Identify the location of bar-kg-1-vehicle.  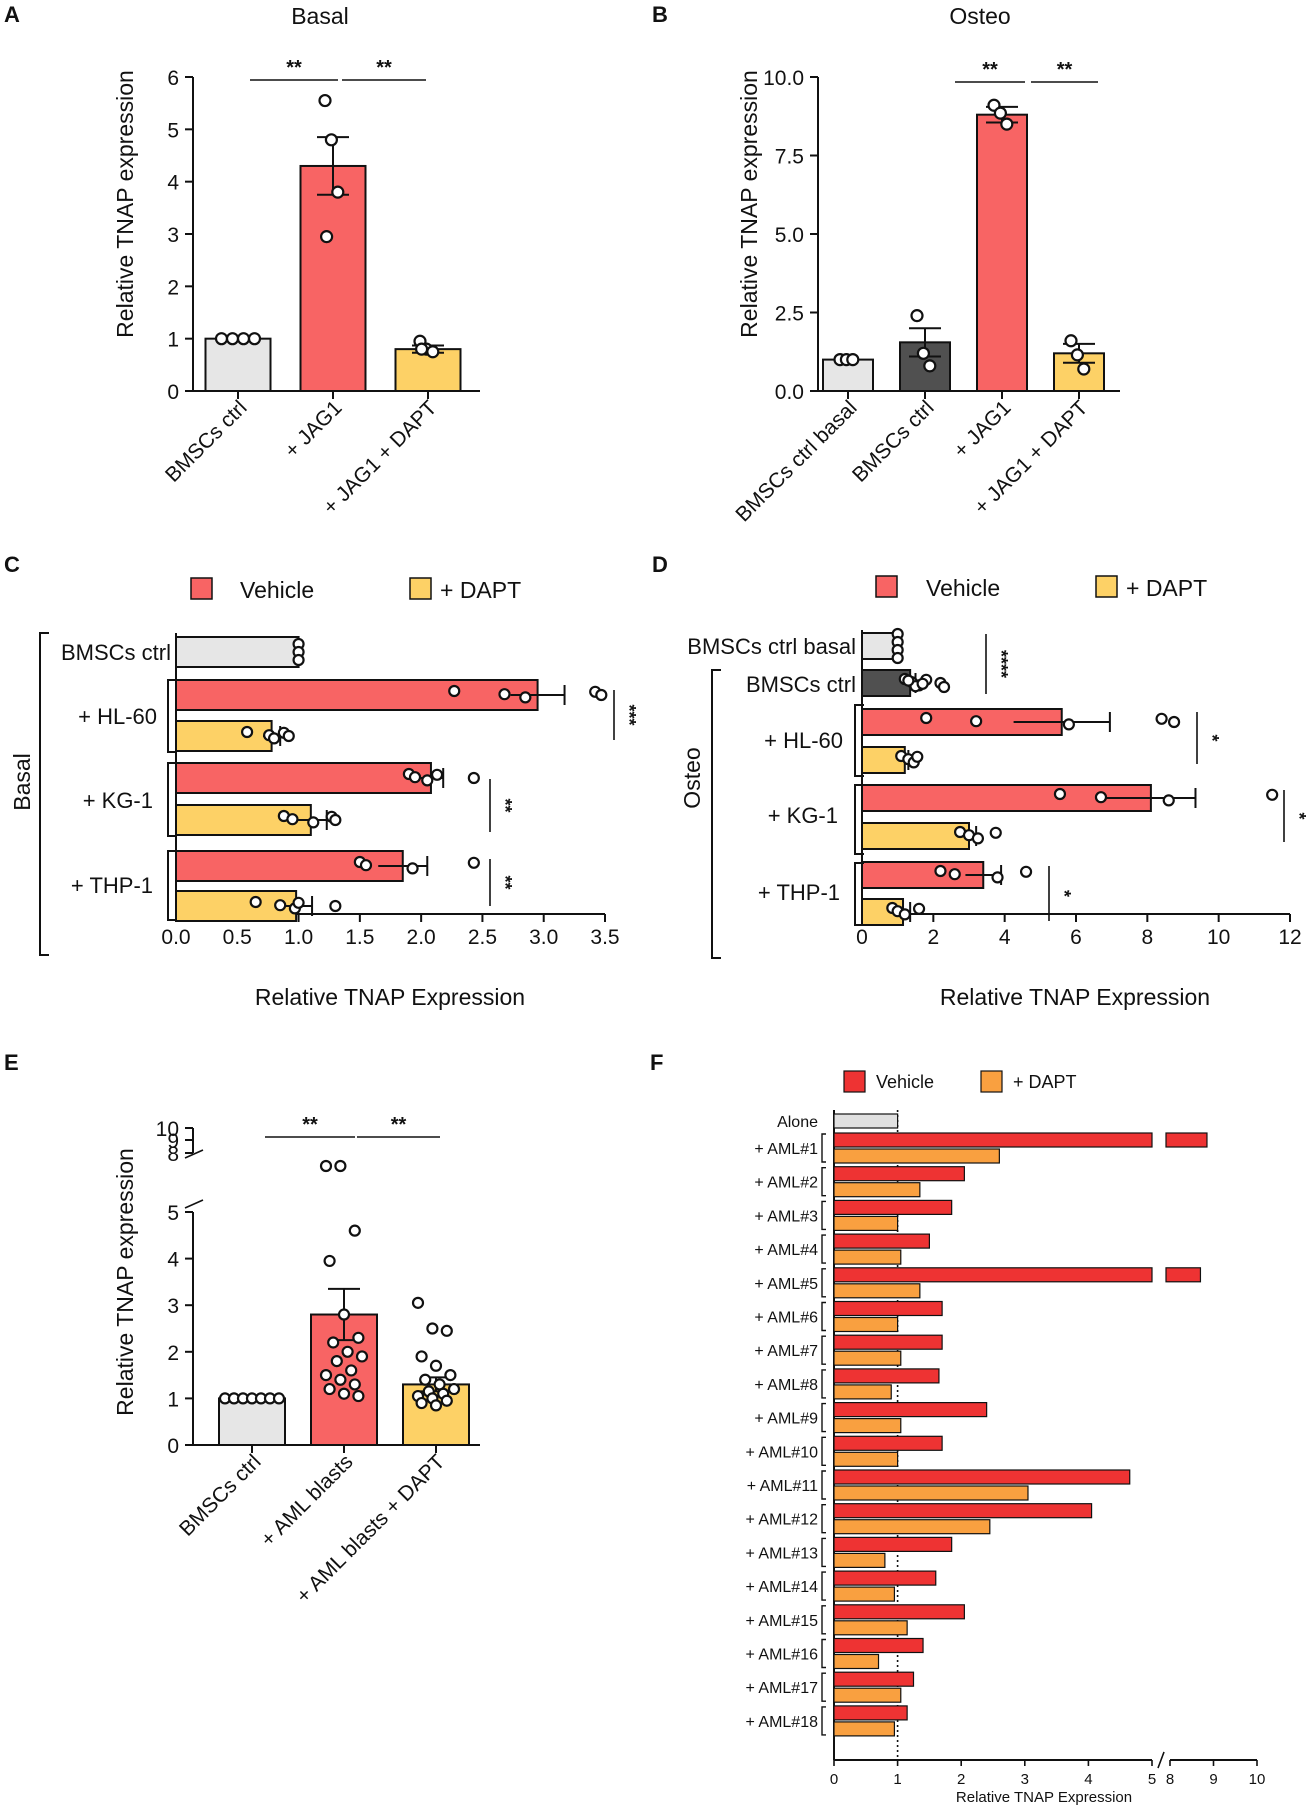
(303, 778).